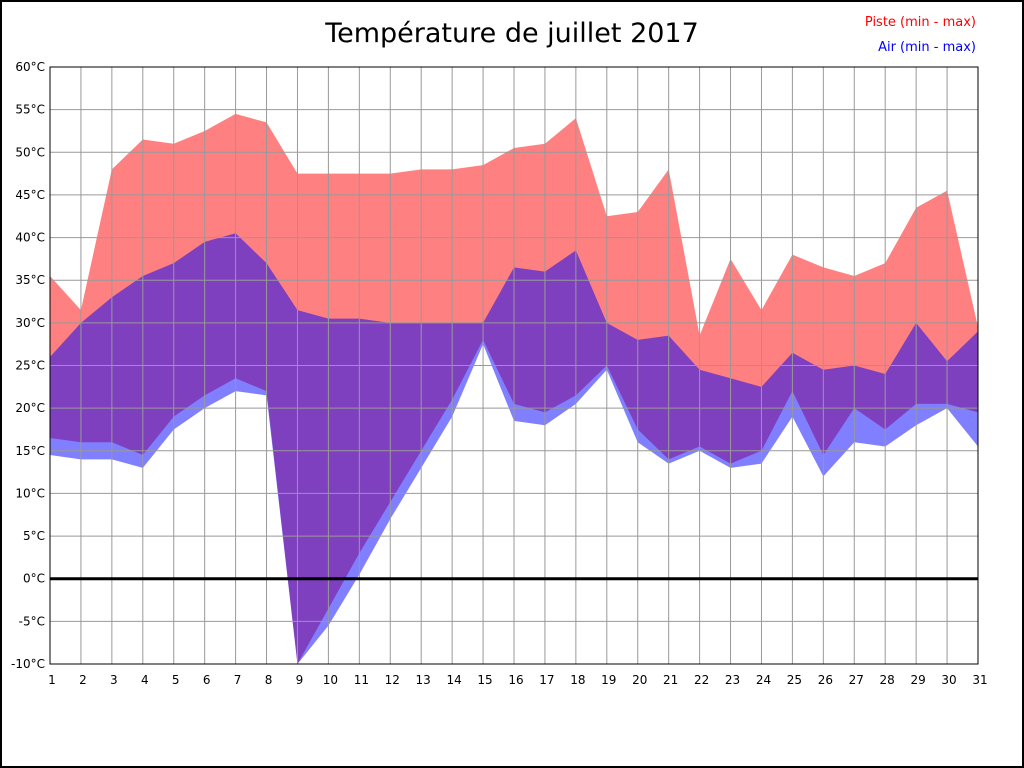 Image resolution: width=1024 pixels, height=768 pixels. I want to click on x-tick-label: 12, so click(392, 680).